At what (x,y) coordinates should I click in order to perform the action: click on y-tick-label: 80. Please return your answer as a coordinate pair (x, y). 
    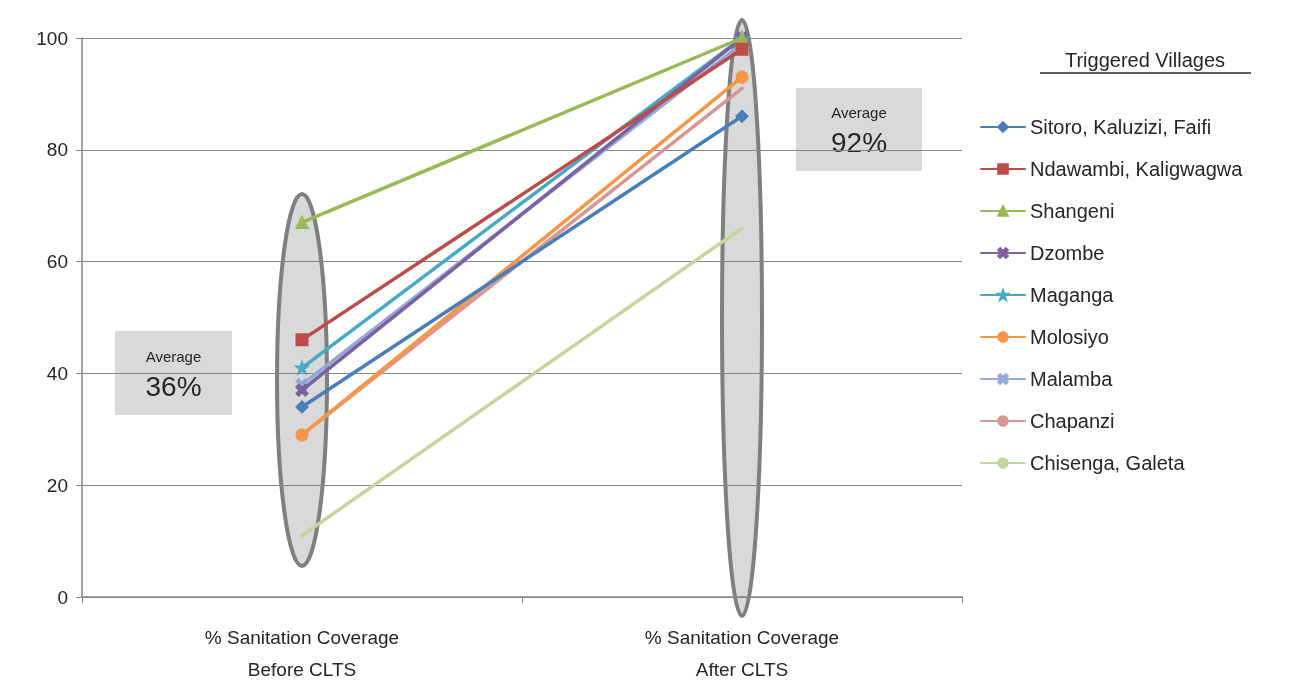
    Looking at the image, I should click on (57, 150).